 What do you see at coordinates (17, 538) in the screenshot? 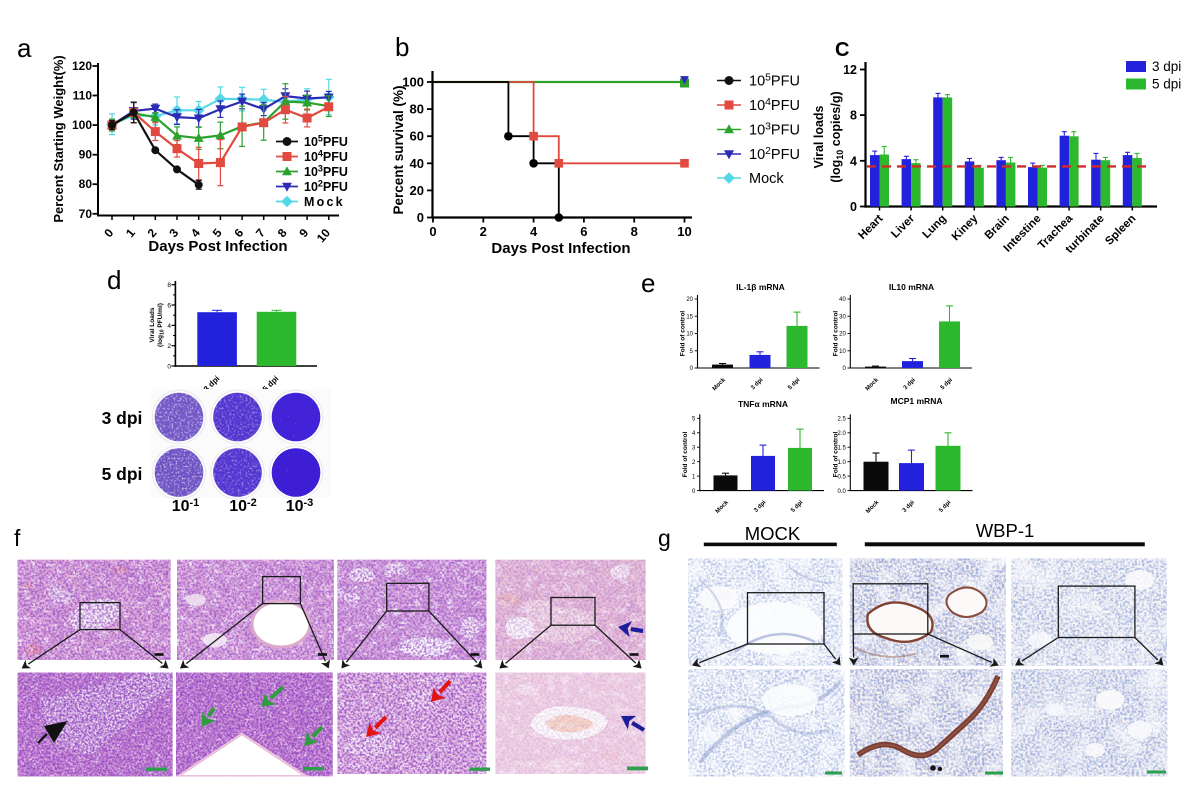
I see `svg-text: f` at bounding box center [17, 538].